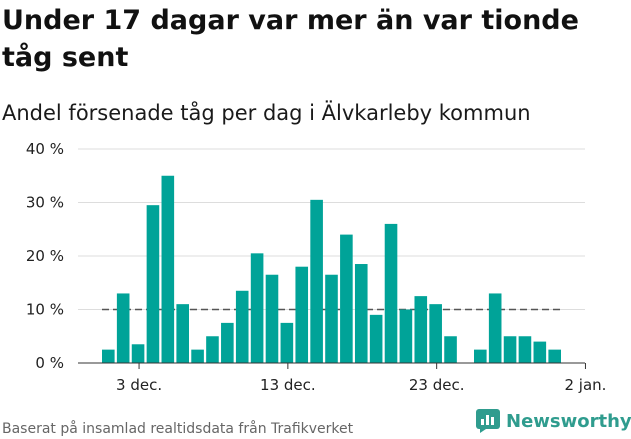 The image size is (631, 439). What do you see at coordinates (45, 256) in the screenshot?
I see `y-tick-label: 20 %` at bounding box center [45, 256].